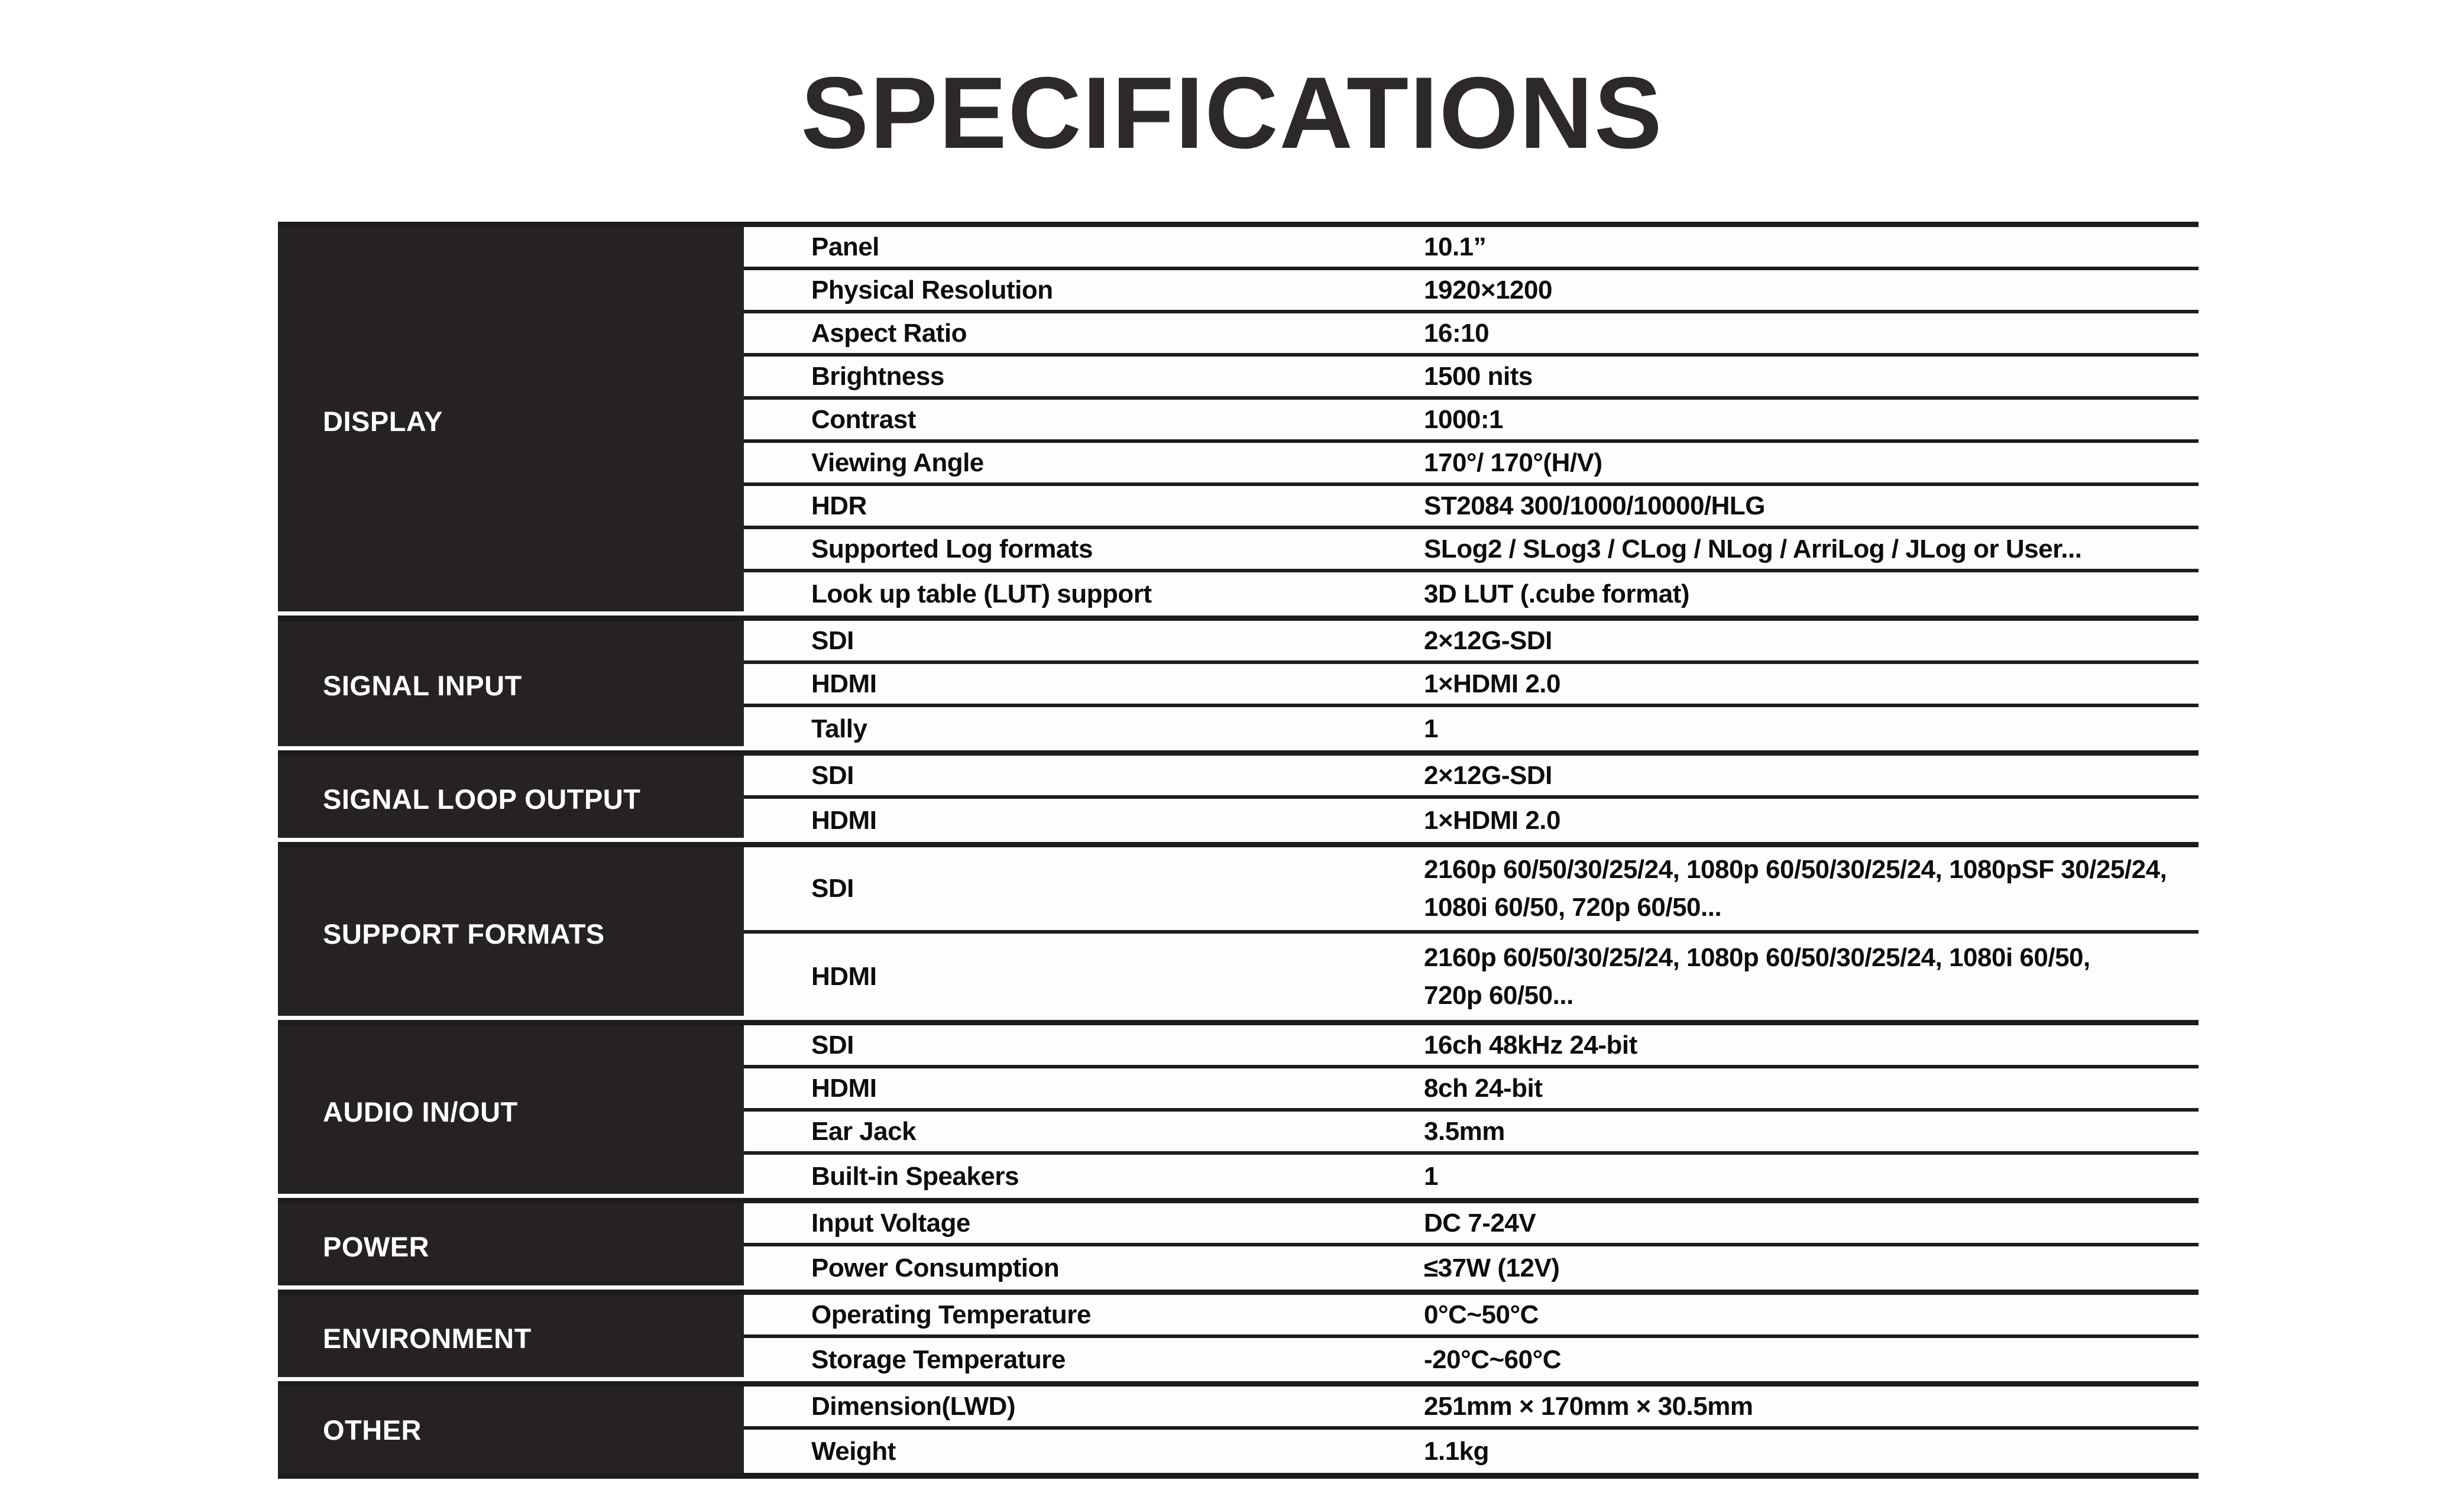 This screenshot has width=2464, height=1503. What do you see at coordinates (420, 1112) in the screenshot?
I see `category-label: AUDIO IN/OUT` at bounding box center [420, 1112].